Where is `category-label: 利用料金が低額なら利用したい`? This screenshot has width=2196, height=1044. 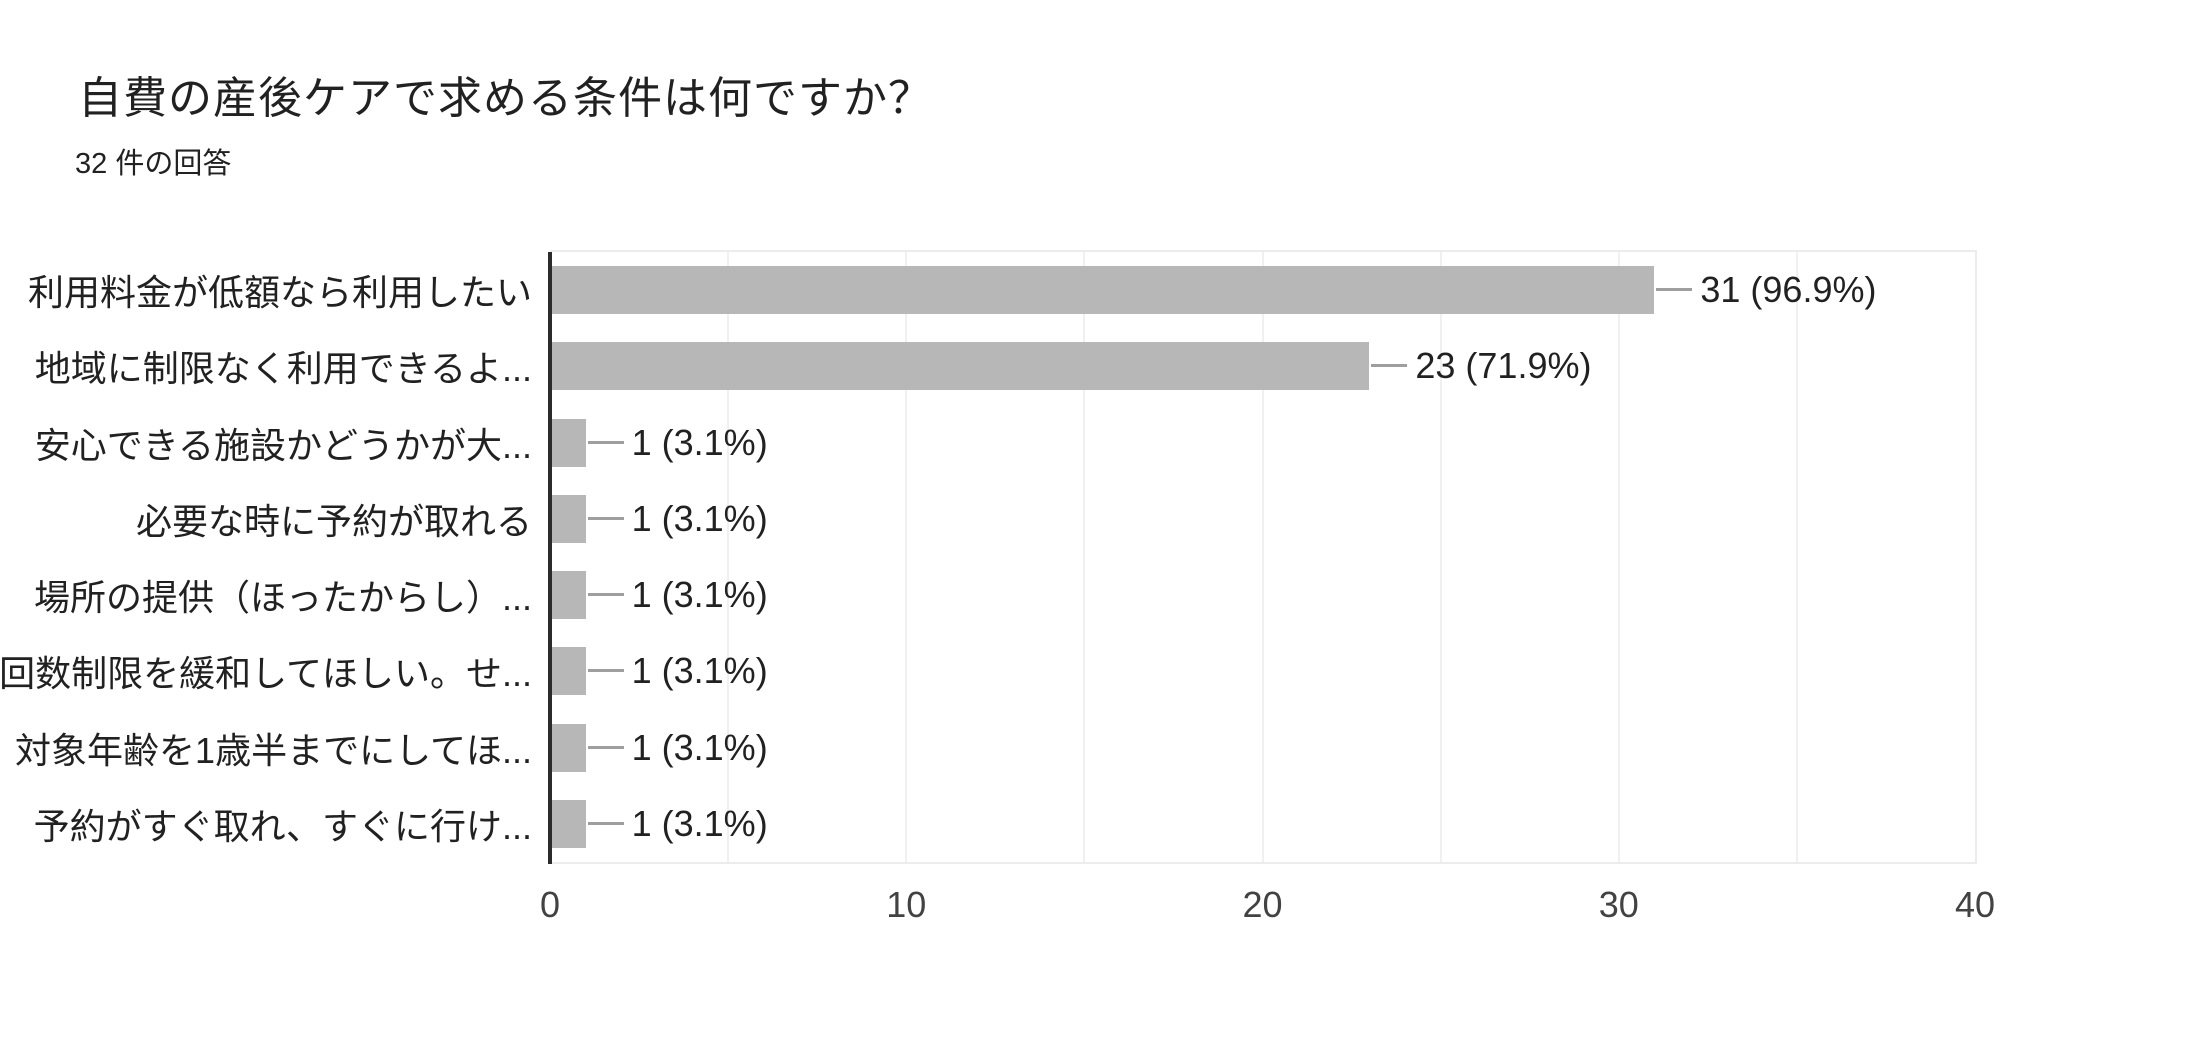
category-label: 利用料金が低額なら利用したい is located at coordinates (279, 293).